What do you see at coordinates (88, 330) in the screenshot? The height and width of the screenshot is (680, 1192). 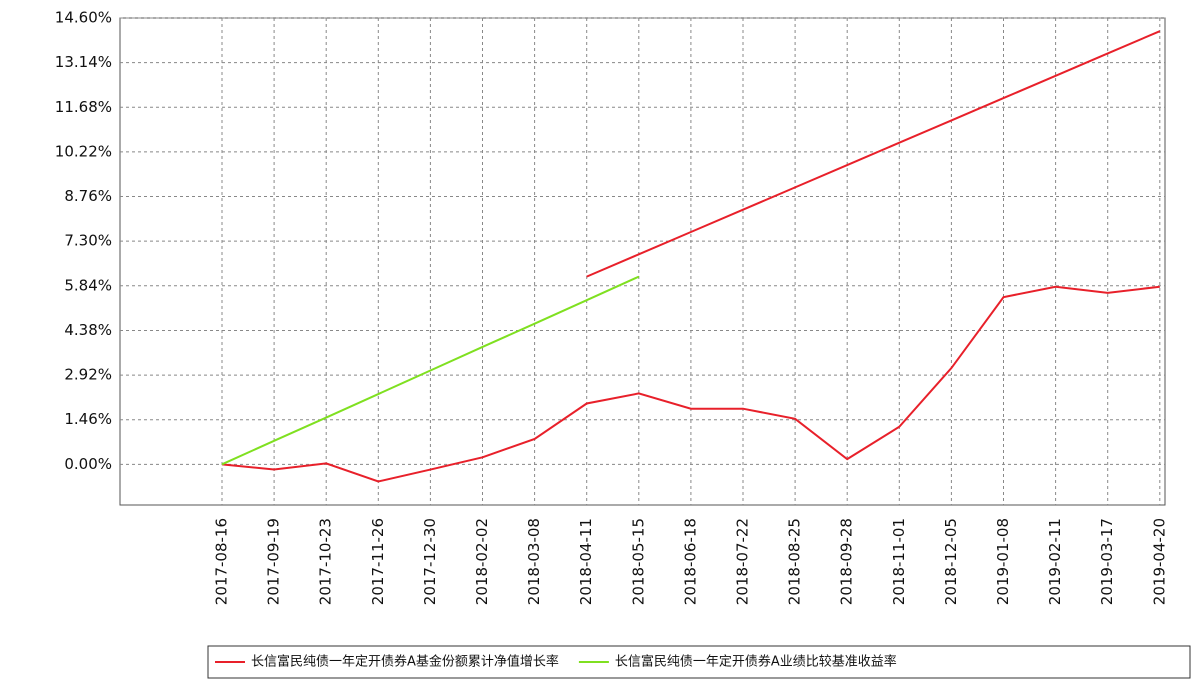 I see `y-tick-label: 4.38%` at bounding box center [88, 330].